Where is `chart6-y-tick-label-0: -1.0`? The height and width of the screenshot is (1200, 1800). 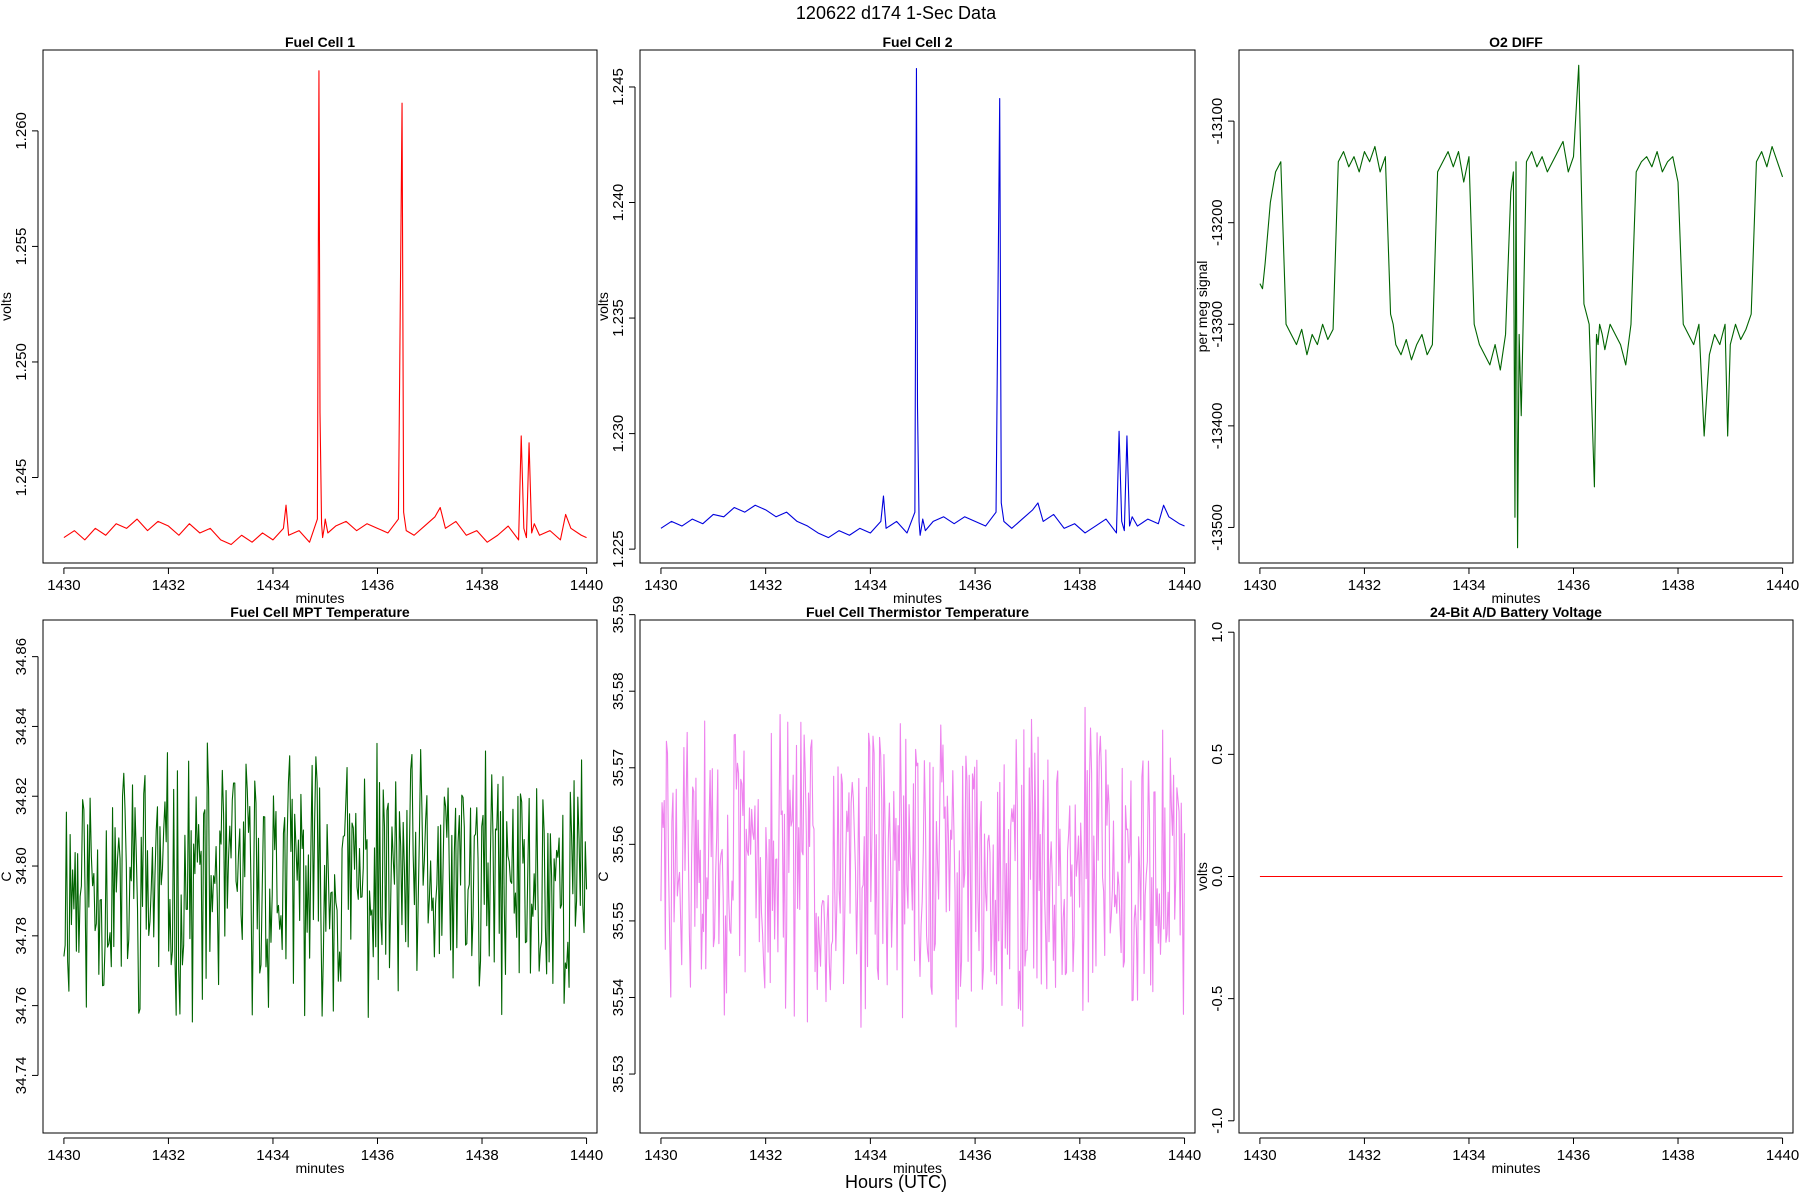 chart6-y-tick-label-0: -1.0 is located at coordinates (1217, 1121).